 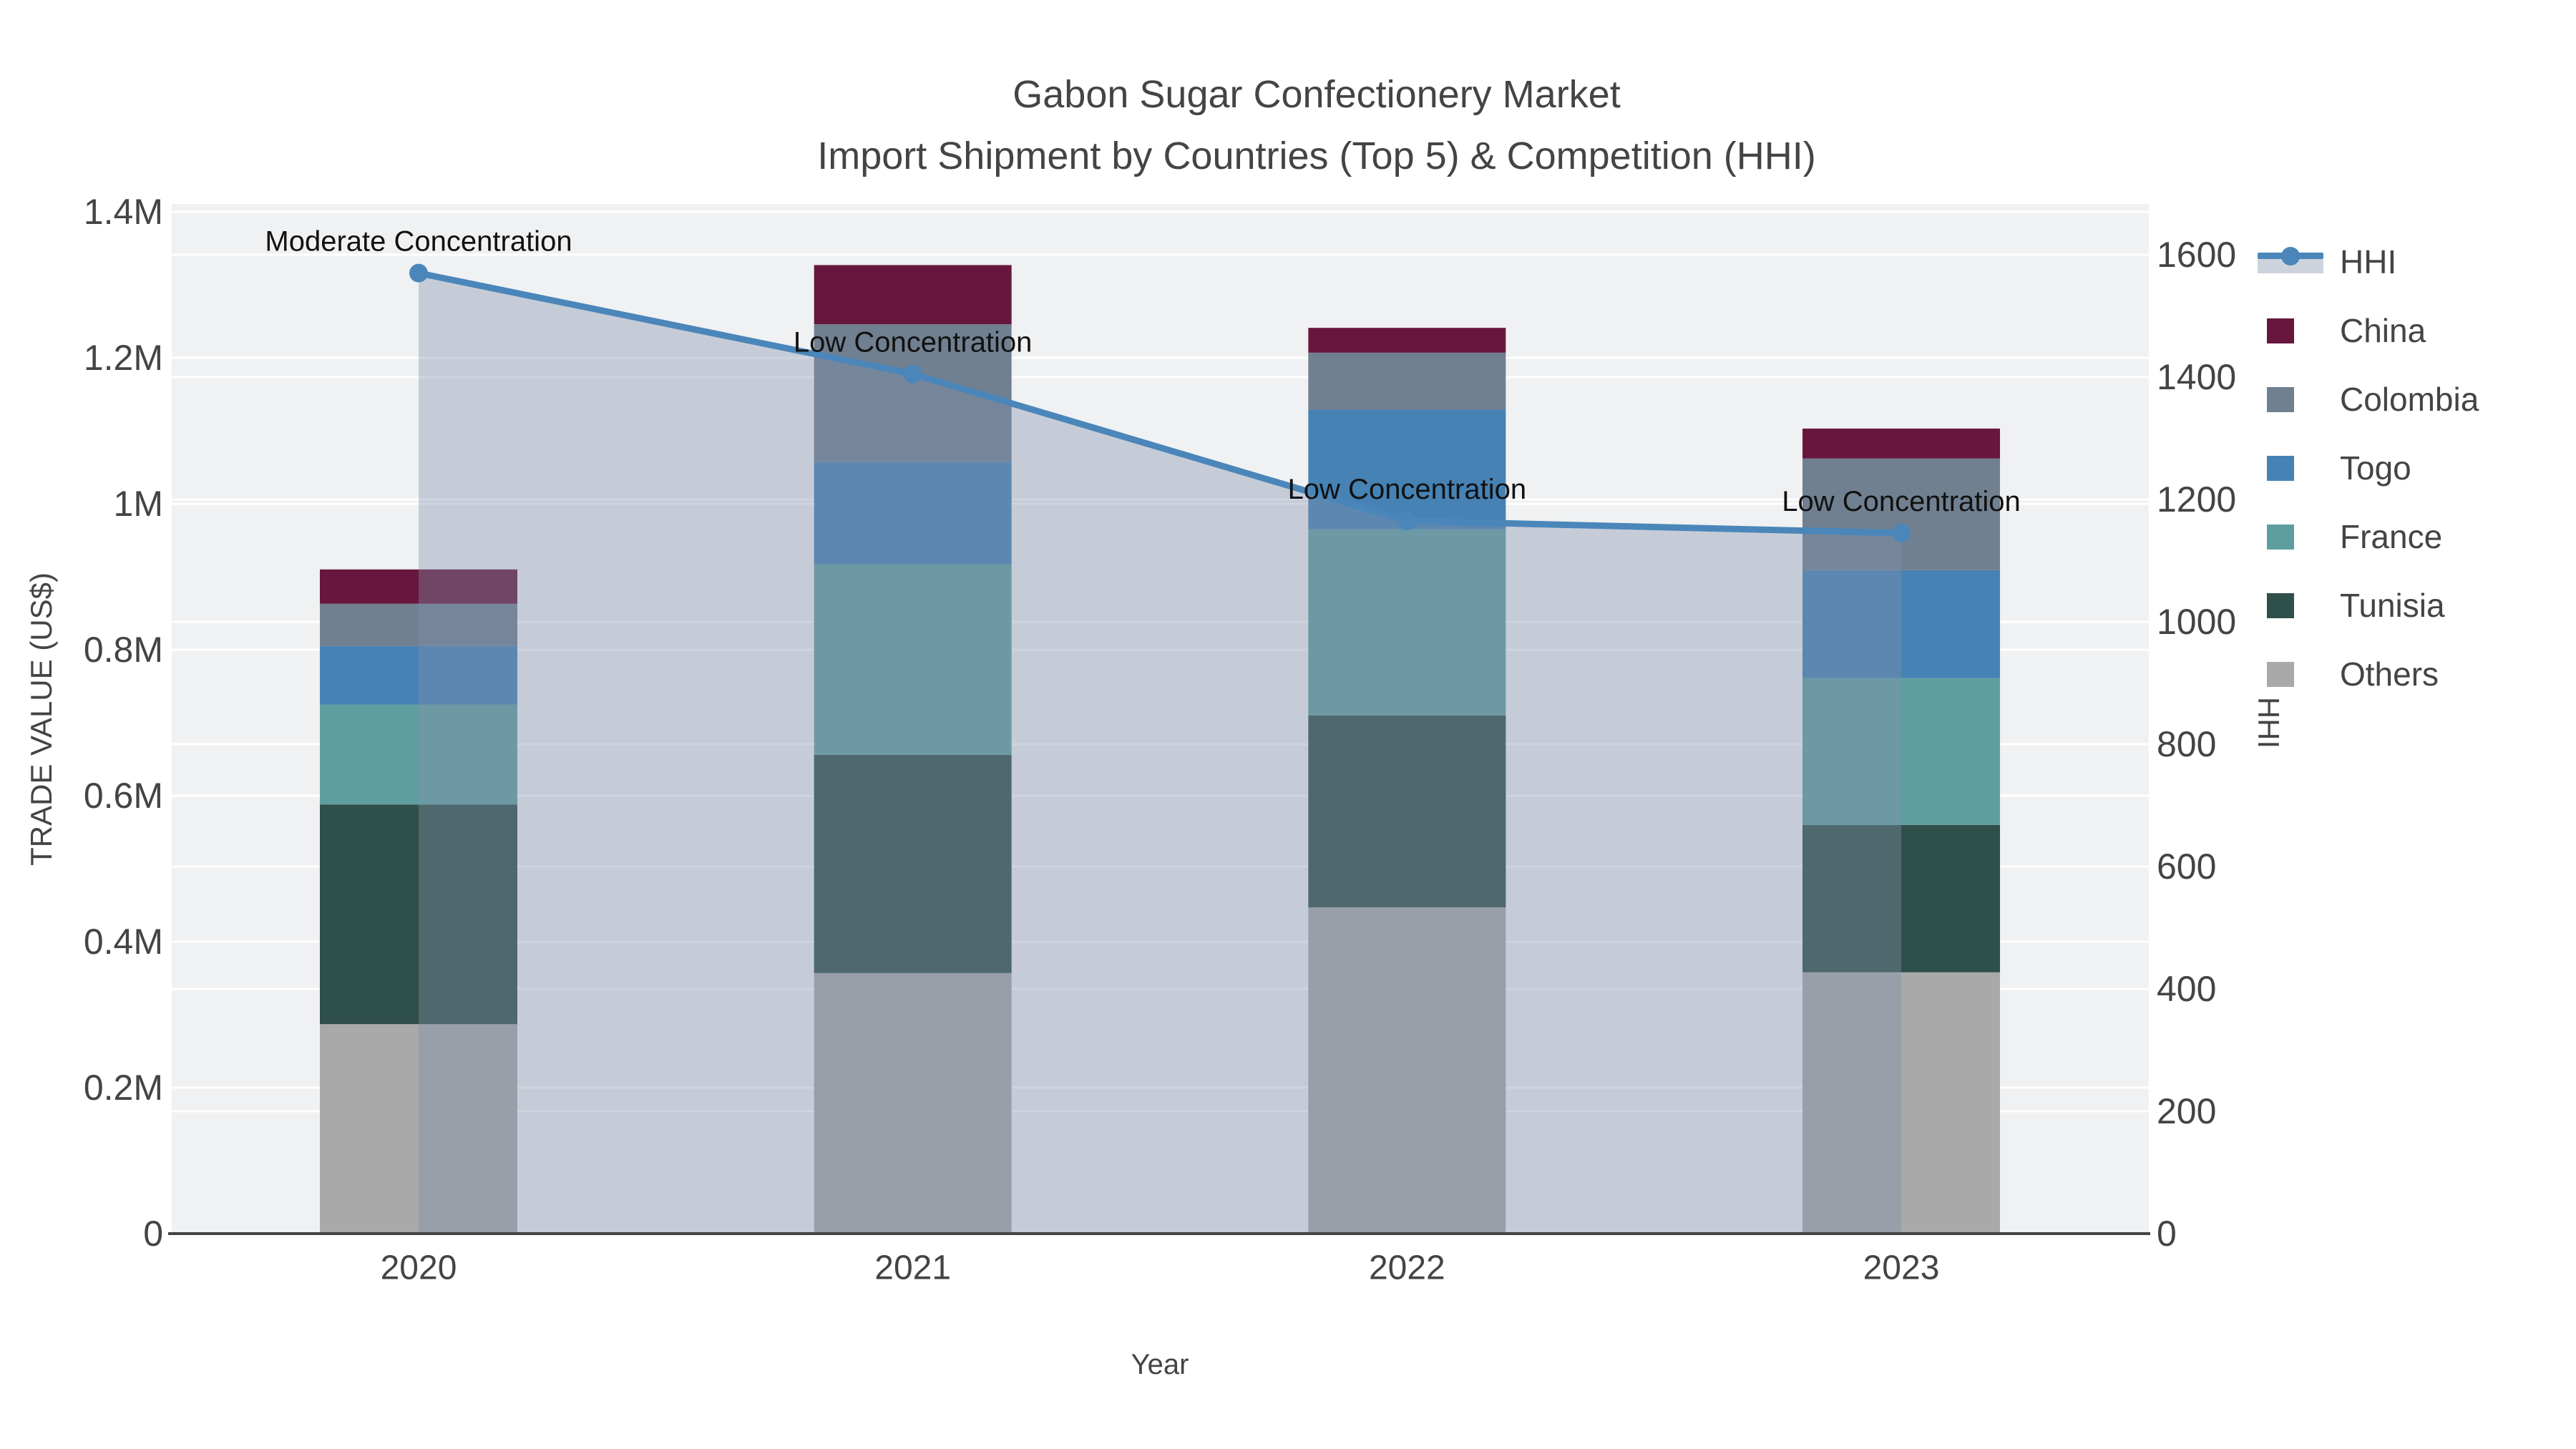 I want to click on y-right-tick-400: 400, so click(x=2186, y=989).